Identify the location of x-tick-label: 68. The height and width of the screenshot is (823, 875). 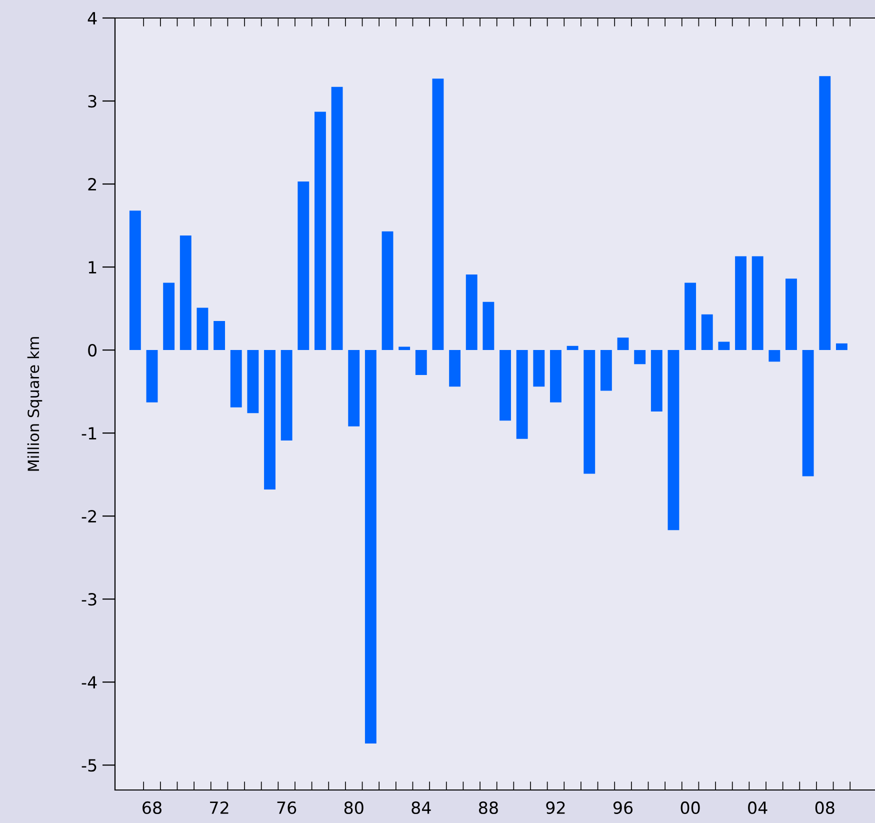
(152, 807).